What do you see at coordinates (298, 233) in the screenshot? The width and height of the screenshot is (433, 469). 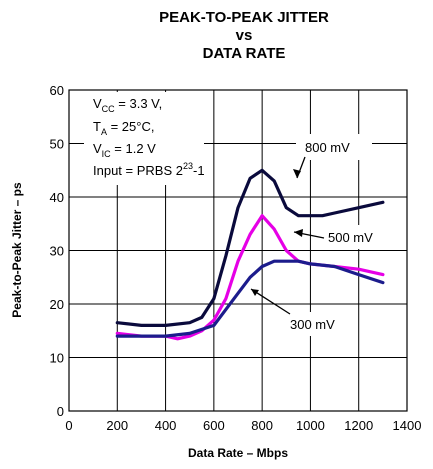 I see `arrowhead-500mv` at bounding box center [298, 233].